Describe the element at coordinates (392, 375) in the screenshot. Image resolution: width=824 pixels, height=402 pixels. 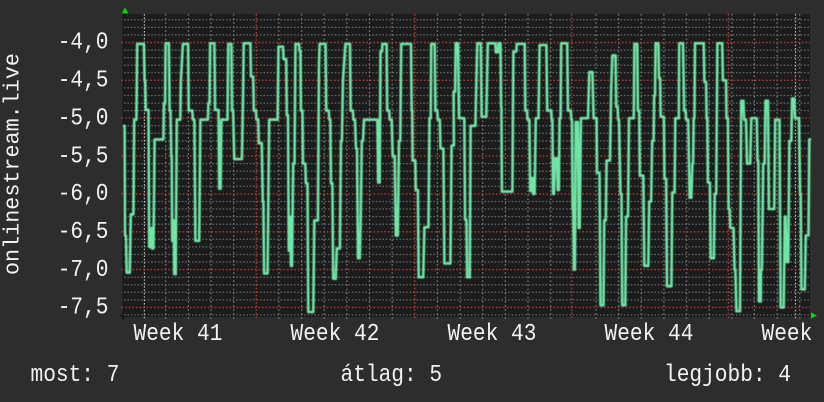
I see `svg-text: átlag: 5` at that location.